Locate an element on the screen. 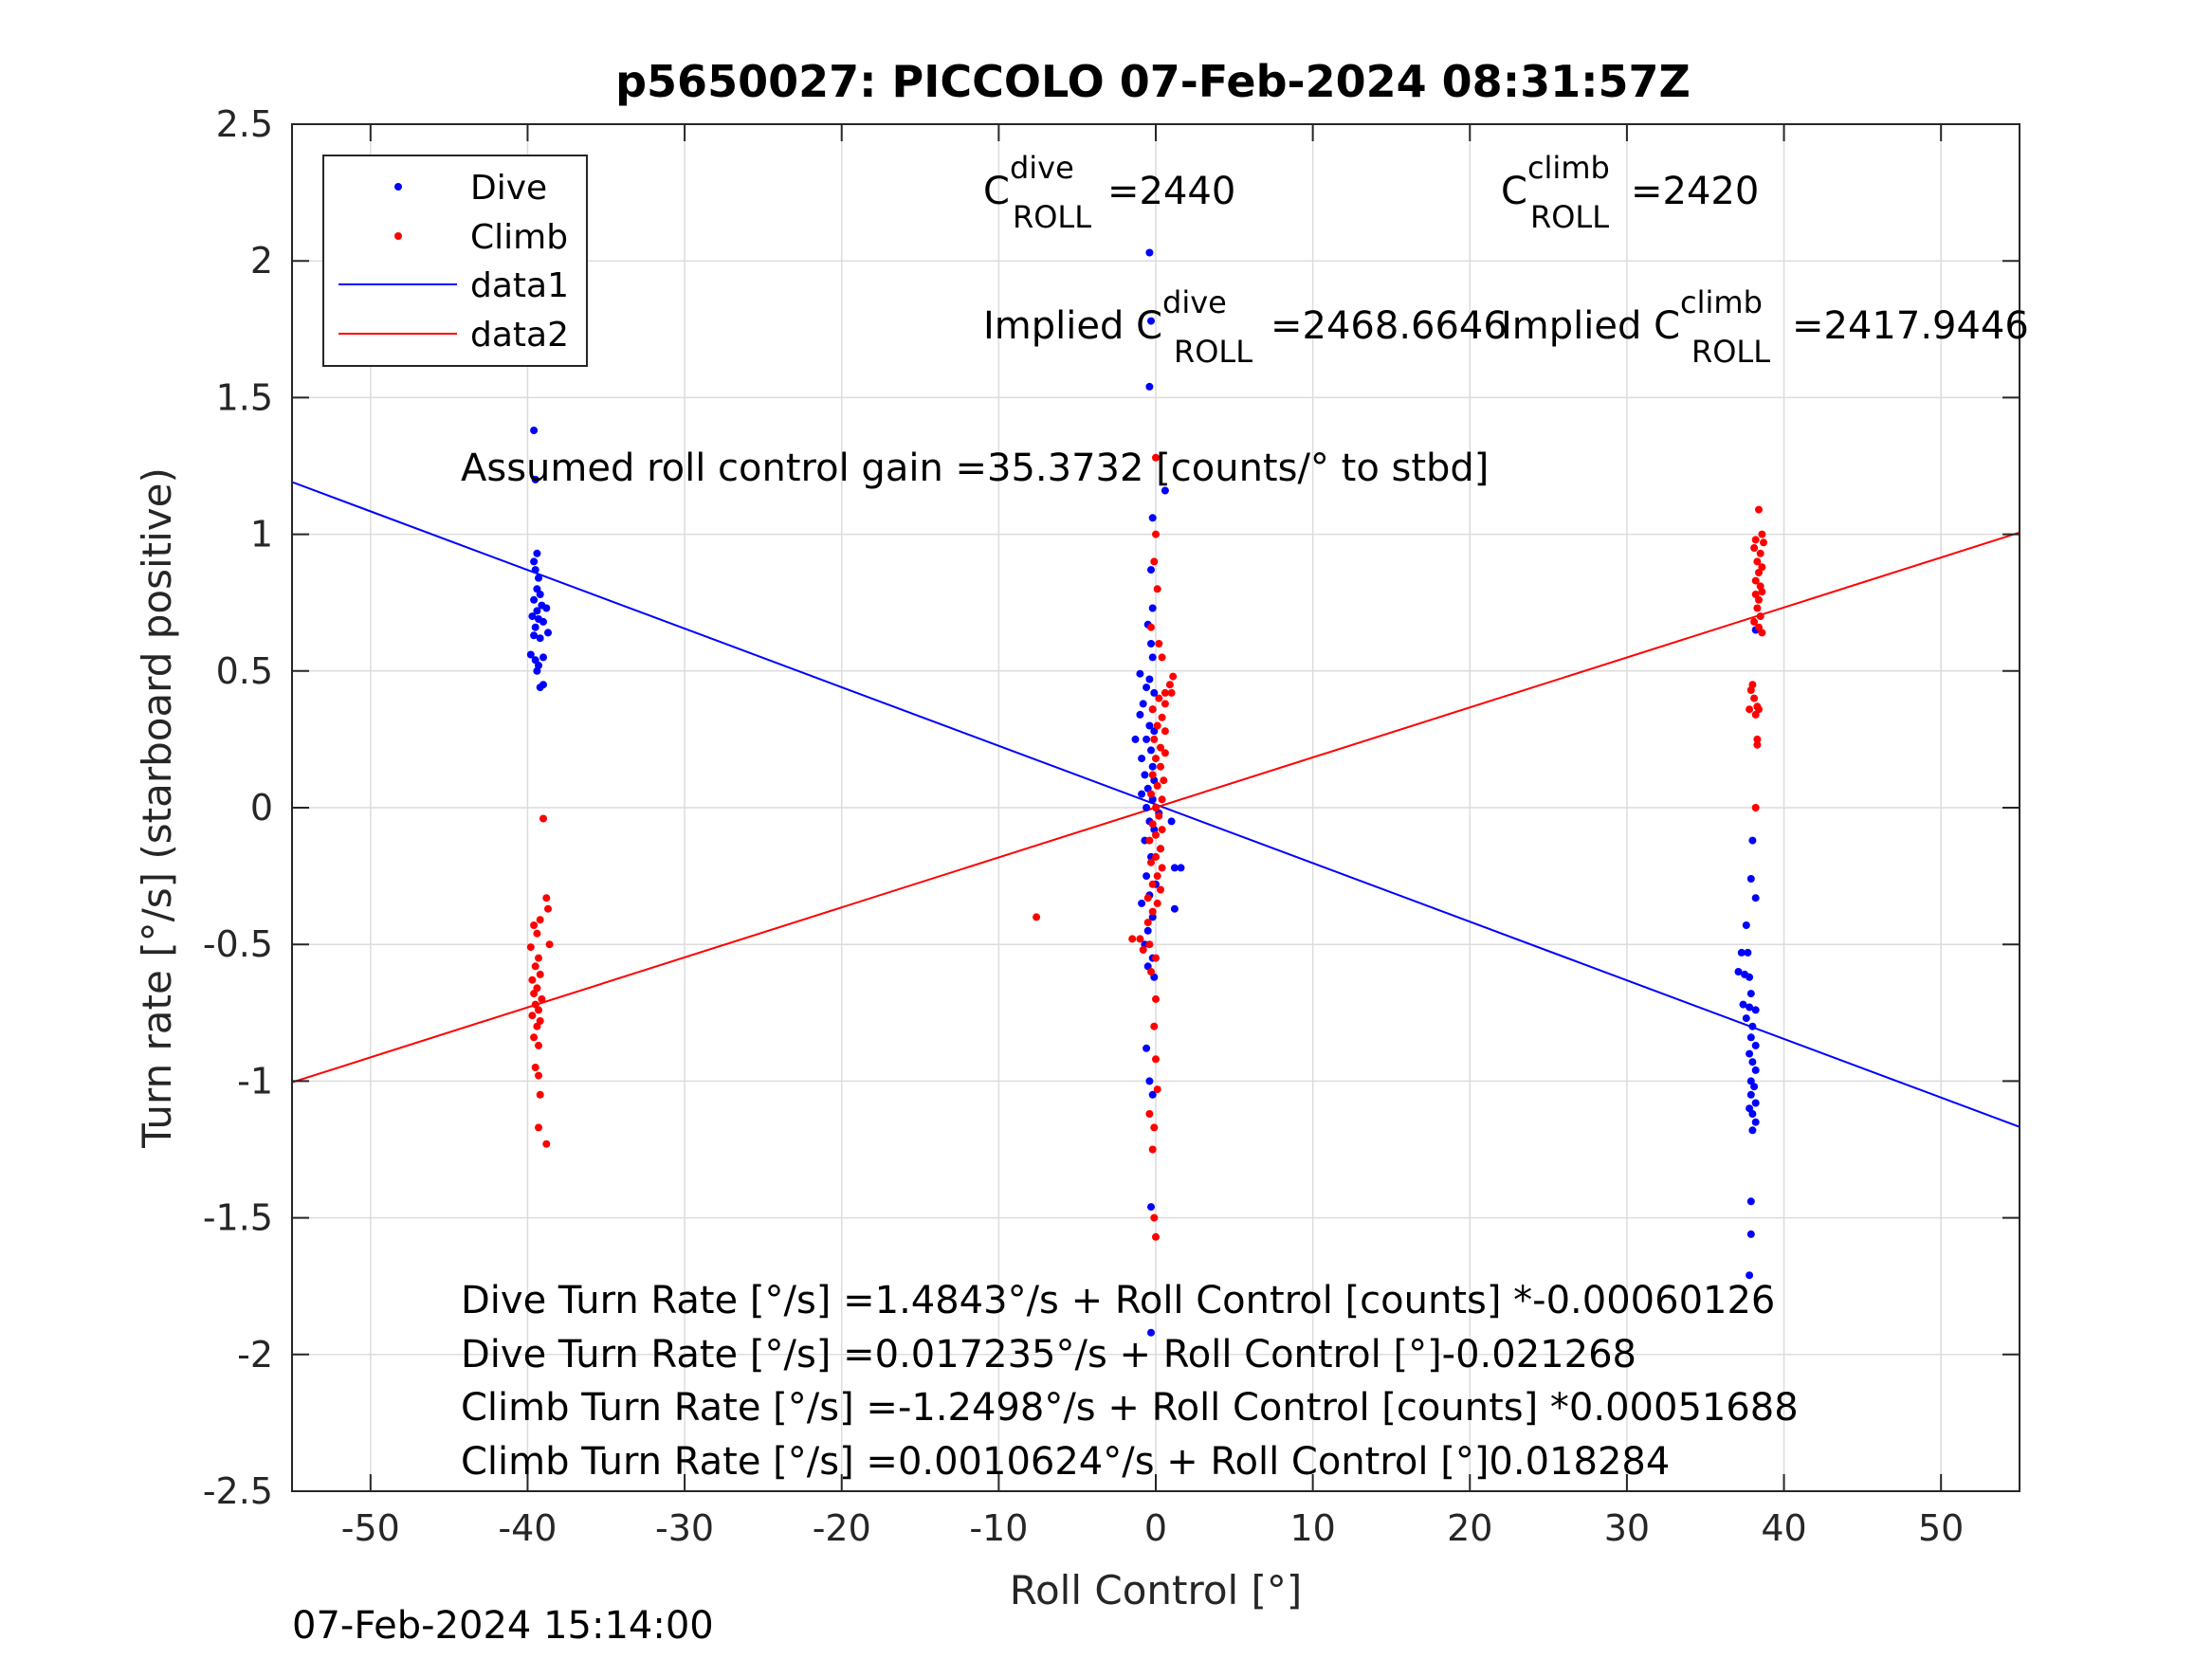  y-tick-label: 1.5 is located at coordinates (244, 397).